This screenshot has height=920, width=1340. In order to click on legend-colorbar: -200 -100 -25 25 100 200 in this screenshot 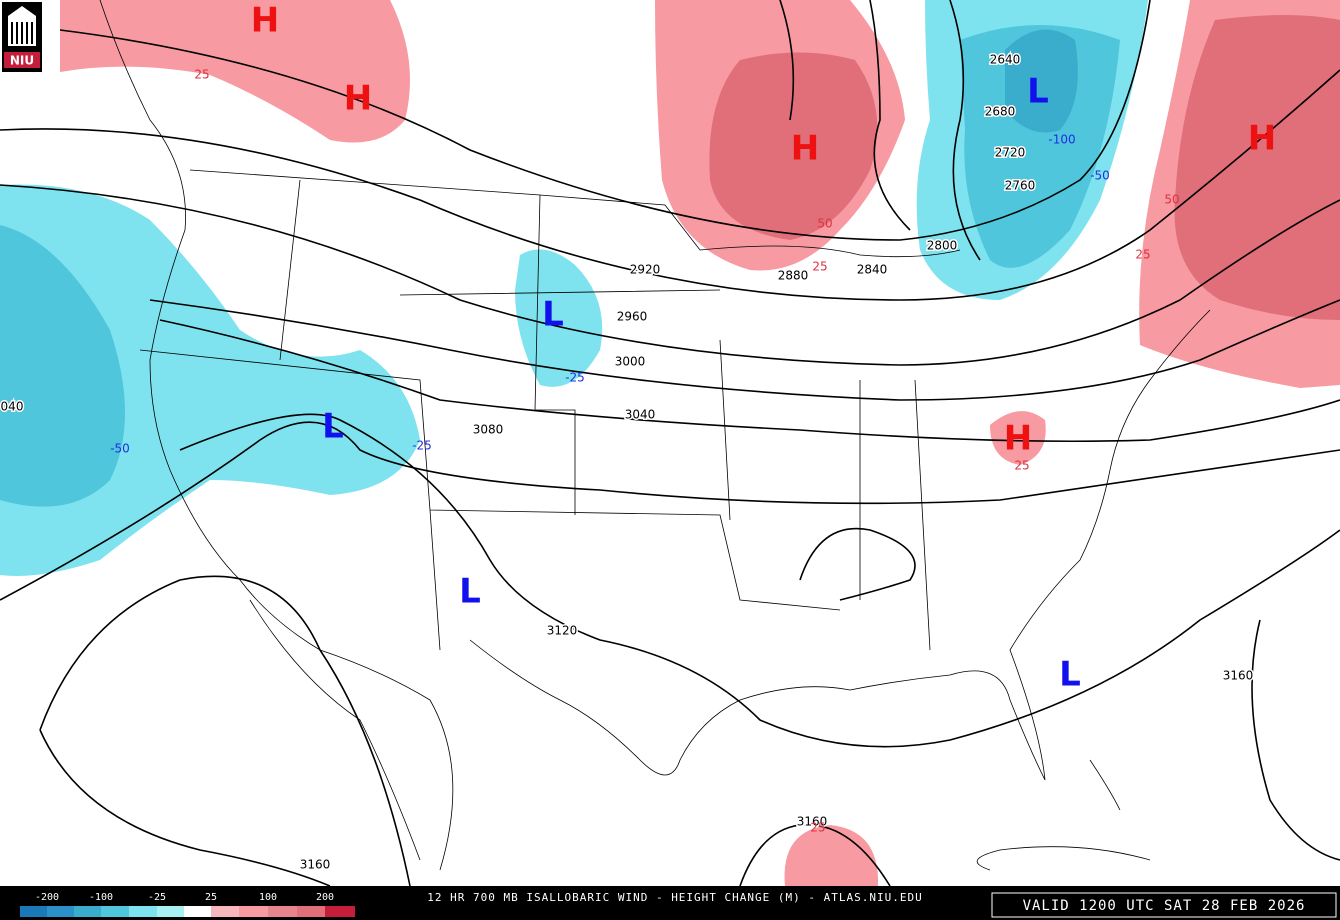, I will do `click(670, 903)`.